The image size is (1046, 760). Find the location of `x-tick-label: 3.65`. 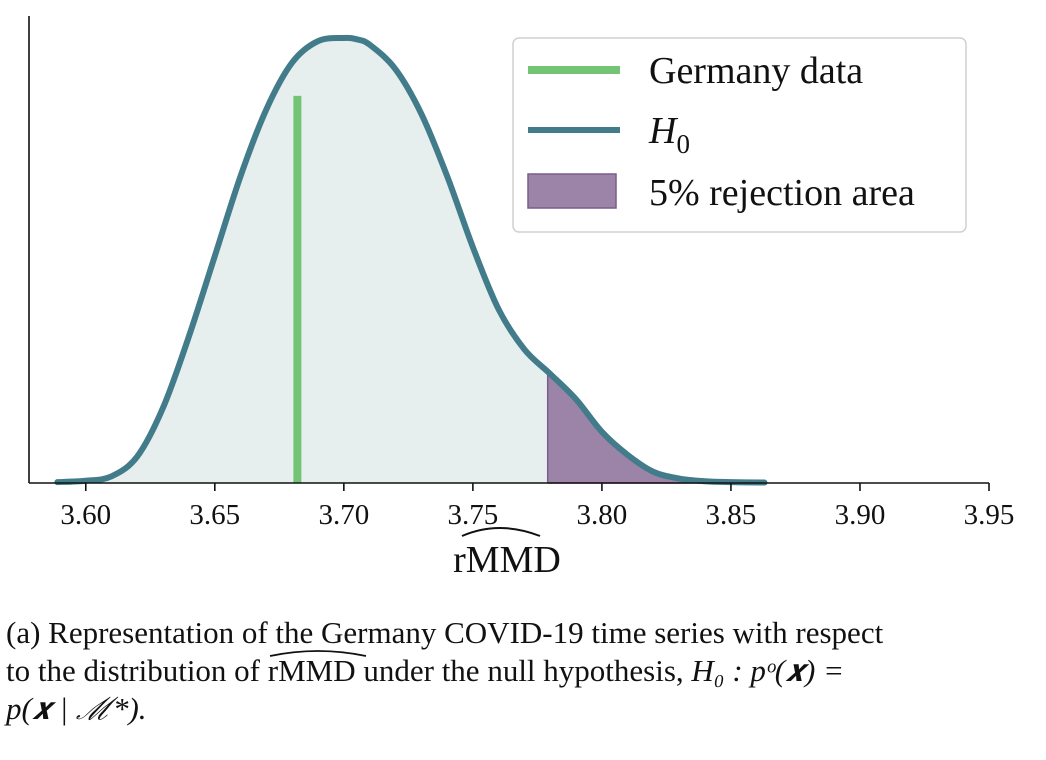

x-tick-label: 3.65 is located at coordinates (214, 515).